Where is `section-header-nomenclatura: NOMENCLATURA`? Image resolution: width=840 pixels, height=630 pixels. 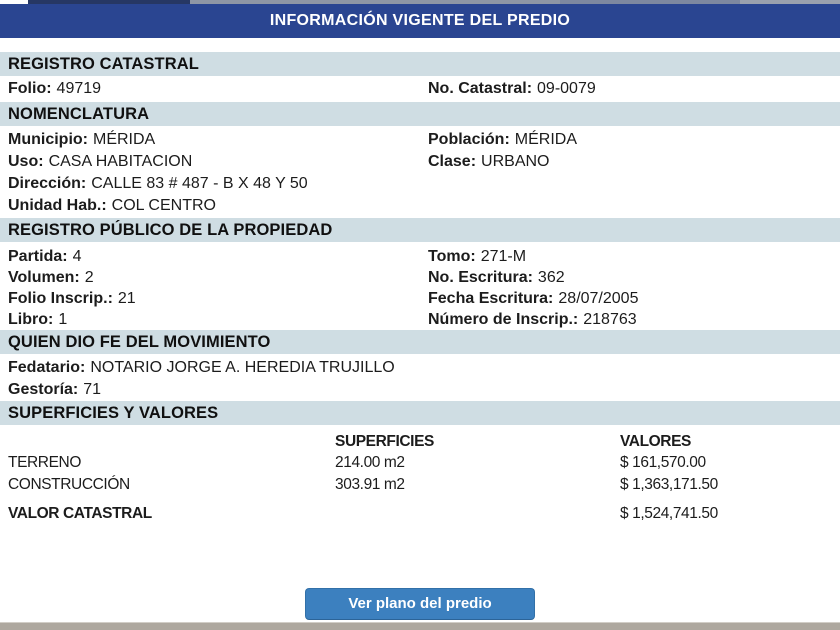 section-header-nomenclatura: NOMENCLATURA is located at coordinates (420, 114).